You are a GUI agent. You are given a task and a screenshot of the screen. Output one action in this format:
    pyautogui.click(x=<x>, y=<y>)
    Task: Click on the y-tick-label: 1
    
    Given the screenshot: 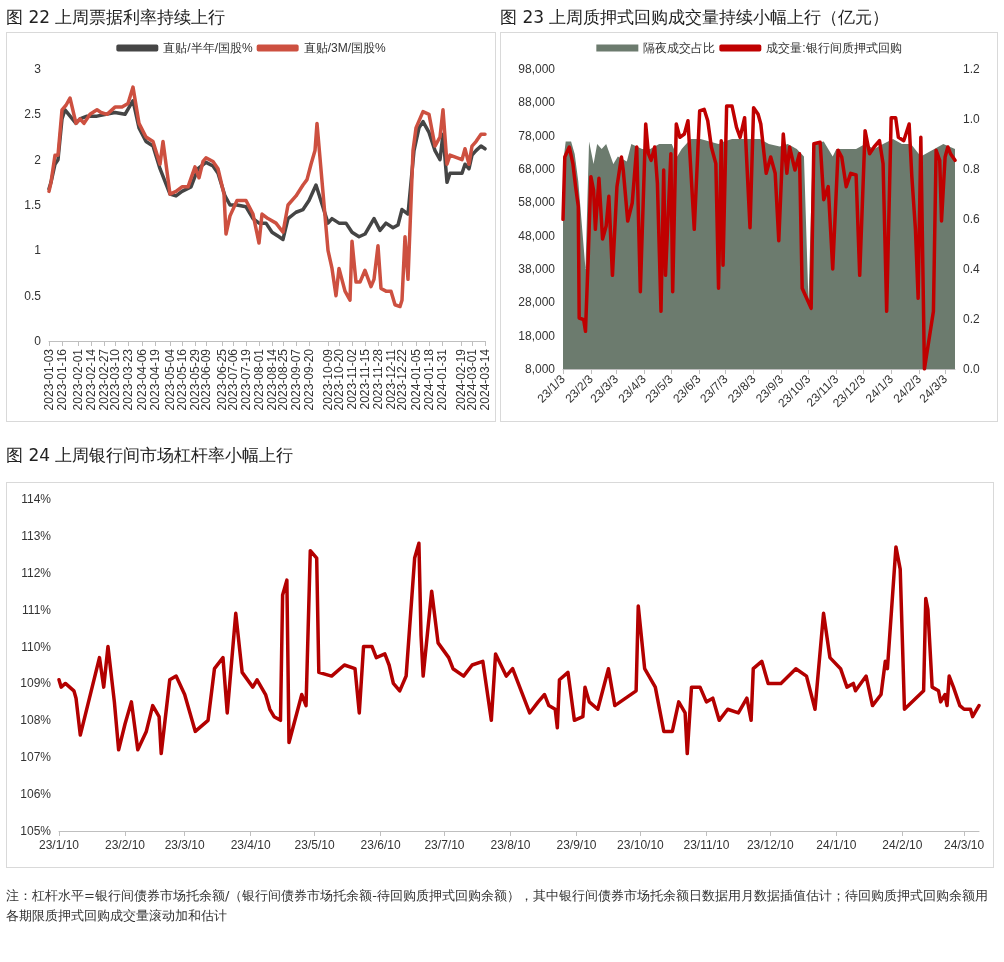 What is the action you would take?
    pyautogui.click(x=38, y=250)
    